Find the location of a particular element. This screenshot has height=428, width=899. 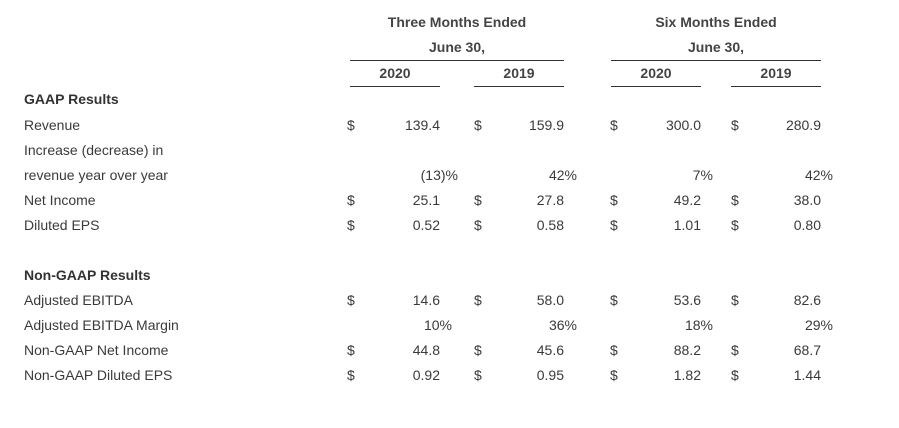

nongaap-net-income-2019-6m: 68.7 is located at coordinates (807, 350).